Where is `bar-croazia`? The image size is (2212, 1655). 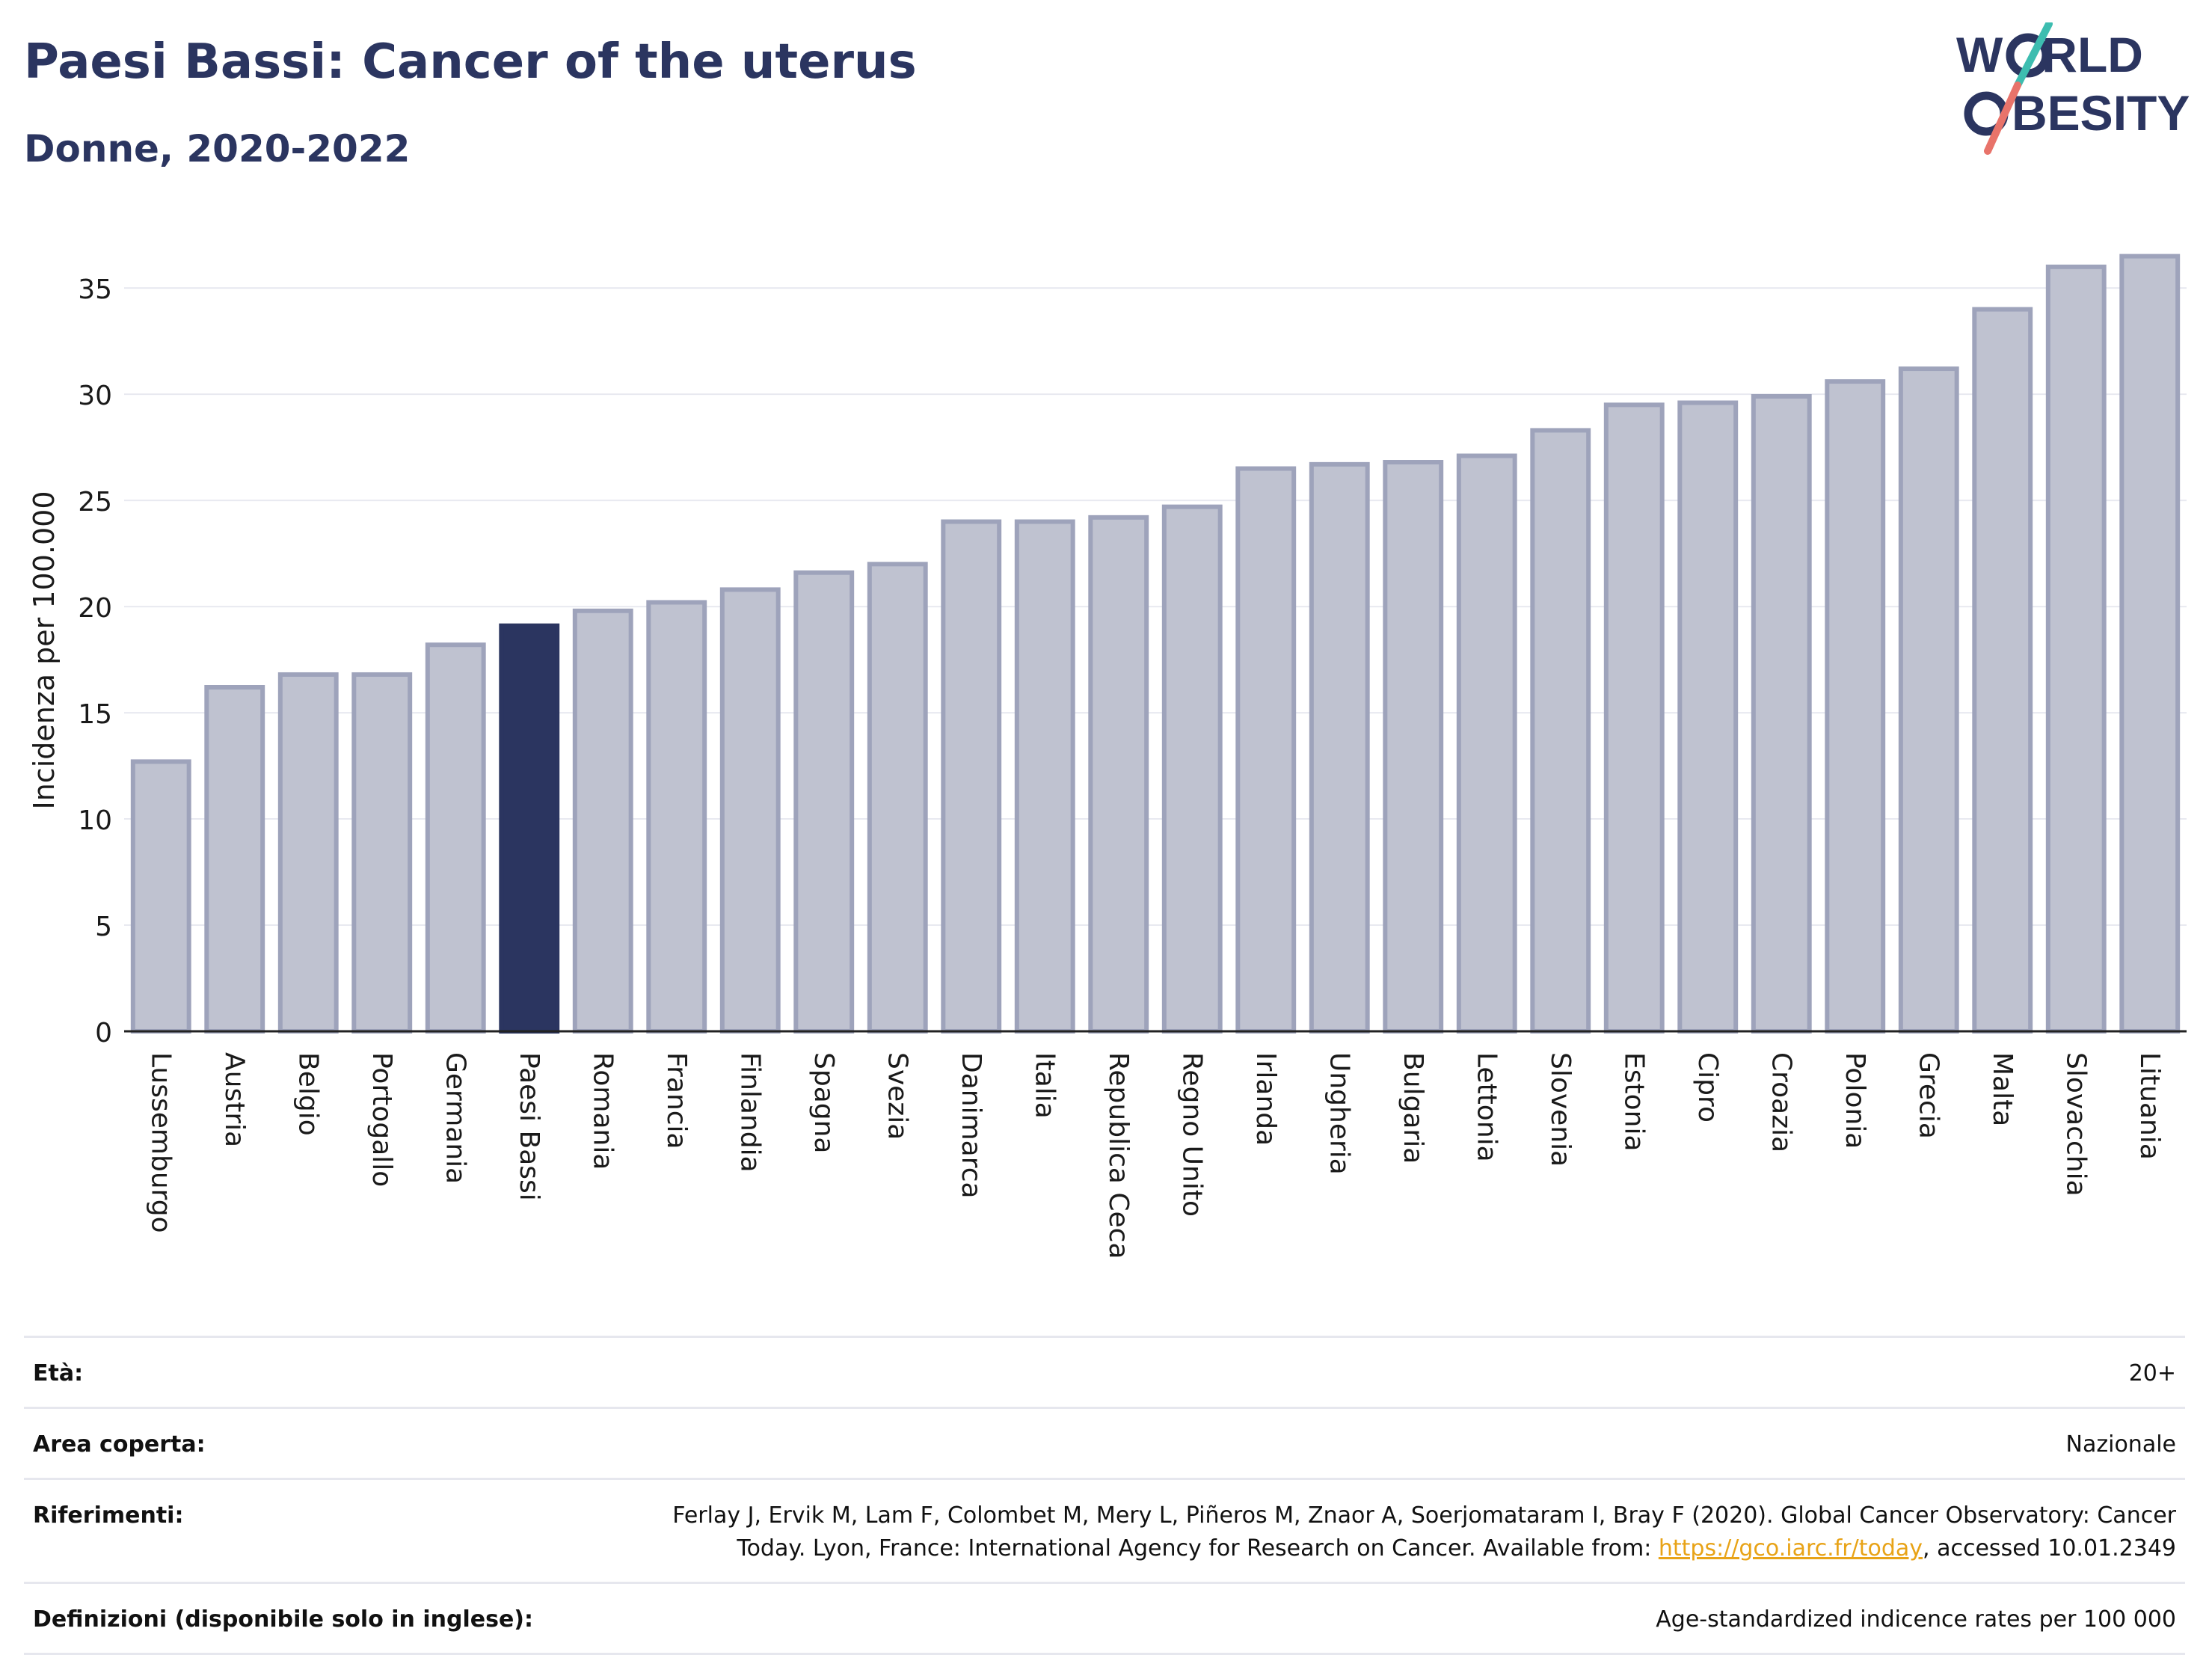
bar-croazia is located at coordinates (1781, 713).